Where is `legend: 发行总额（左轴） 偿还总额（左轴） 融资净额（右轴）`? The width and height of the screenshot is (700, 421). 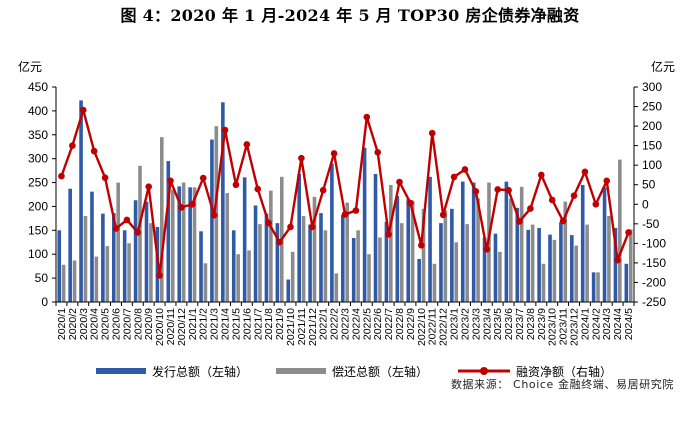
legend: 发行总额（左轴） 偿还总额（左轴） 融资净额（右轴） is located at coordinates (354, 371).